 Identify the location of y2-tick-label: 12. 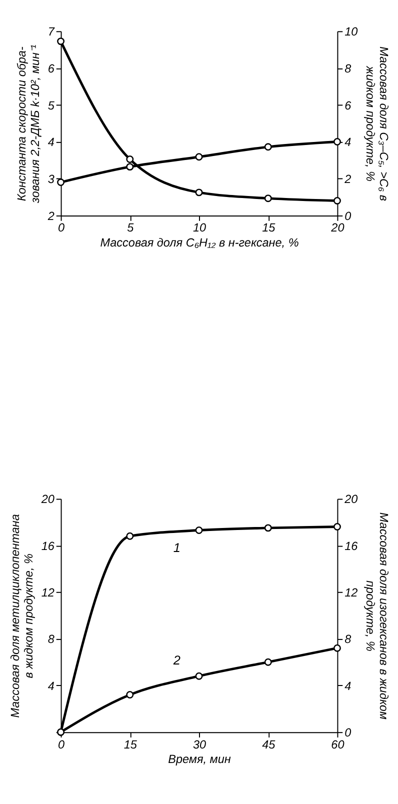
(351, 593).